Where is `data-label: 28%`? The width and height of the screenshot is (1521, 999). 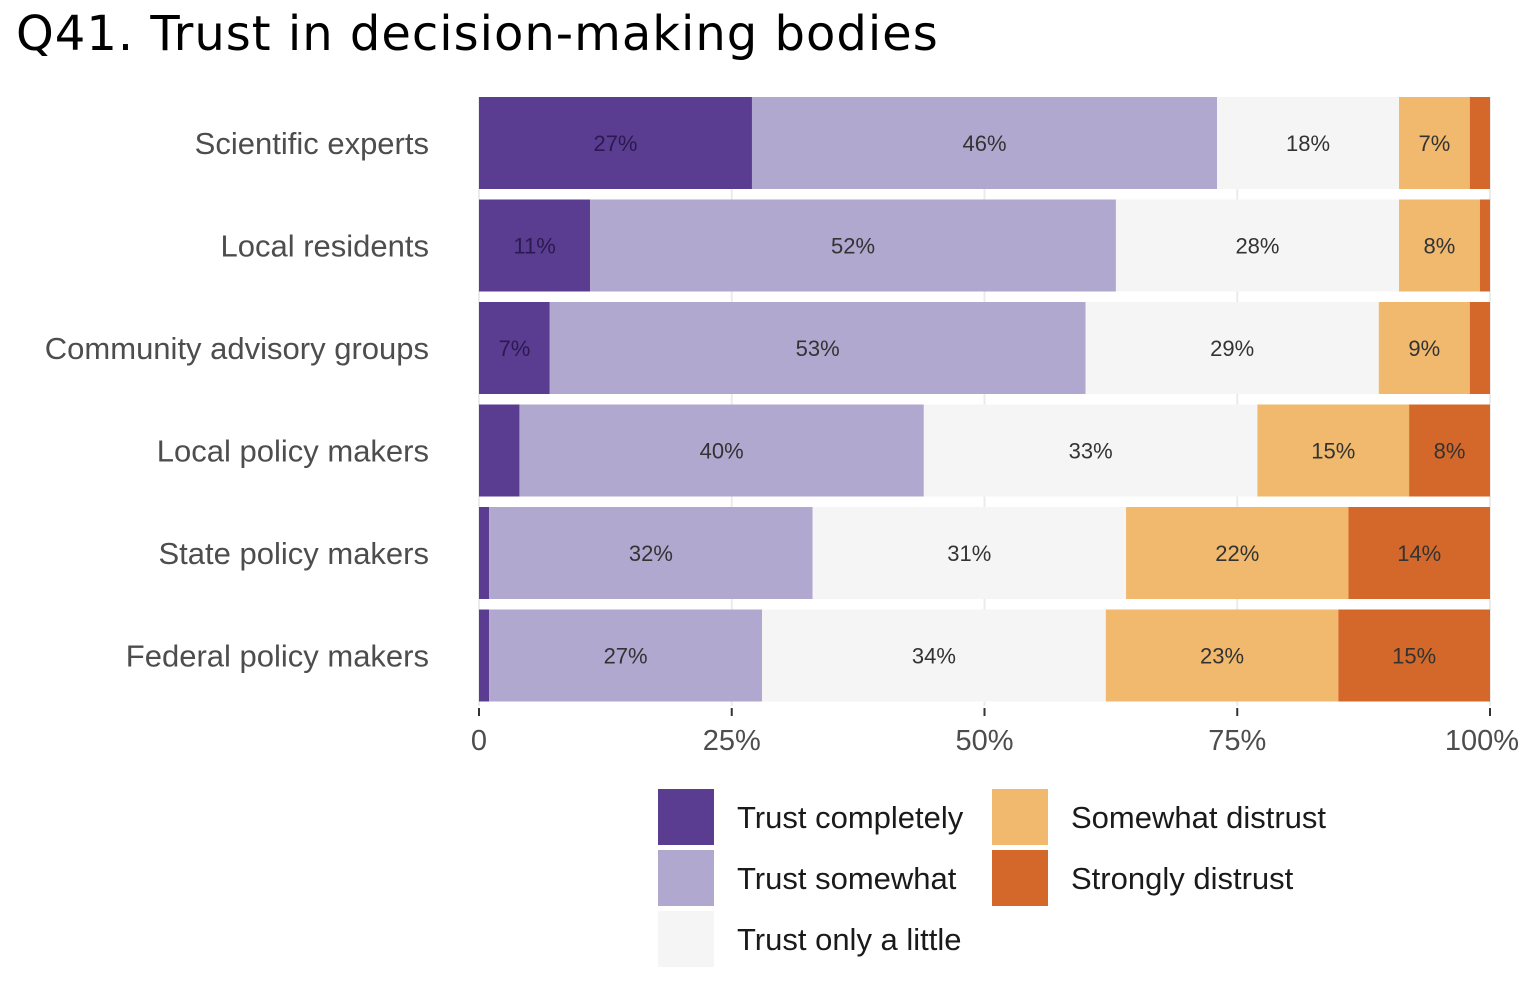
data-label: 28% is located at coordinates (1257, 246).